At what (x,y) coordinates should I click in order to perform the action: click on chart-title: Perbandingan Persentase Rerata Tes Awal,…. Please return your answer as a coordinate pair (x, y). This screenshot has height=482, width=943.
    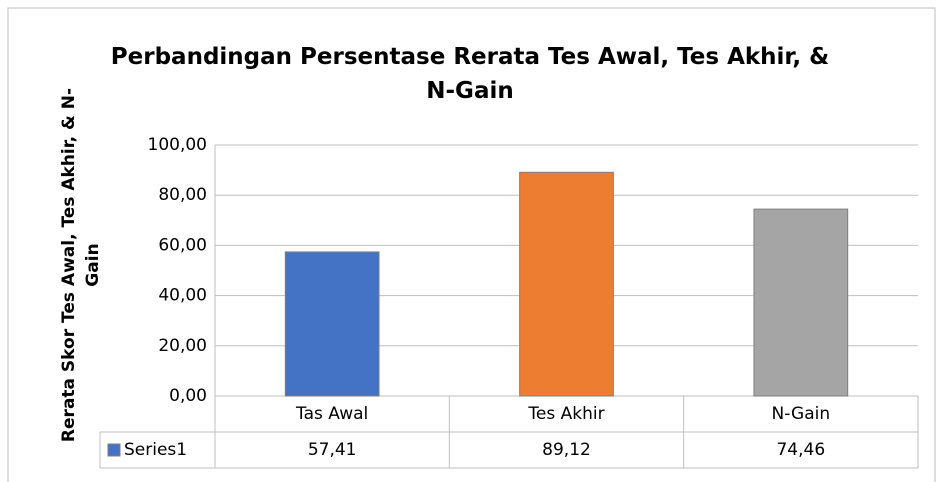
    Looking at the image, I should click on (470, 74).